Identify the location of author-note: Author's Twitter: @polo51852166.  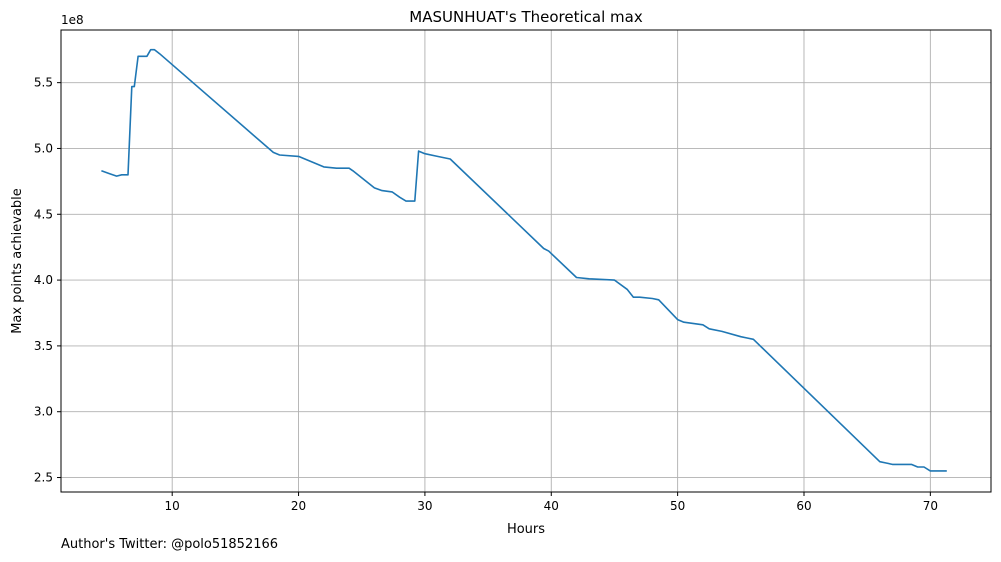
(170, 544).